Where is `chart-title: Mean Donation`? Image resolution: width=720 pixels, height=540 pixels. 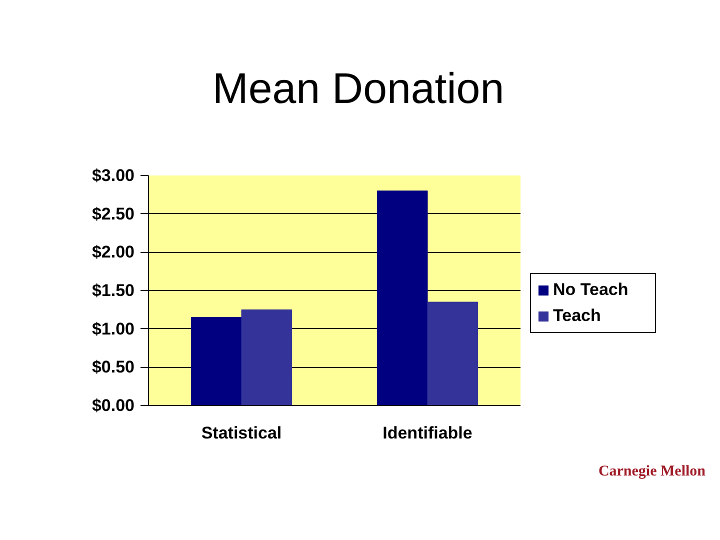 chart-title: Mean Donation is located at coordinates (358, 89).